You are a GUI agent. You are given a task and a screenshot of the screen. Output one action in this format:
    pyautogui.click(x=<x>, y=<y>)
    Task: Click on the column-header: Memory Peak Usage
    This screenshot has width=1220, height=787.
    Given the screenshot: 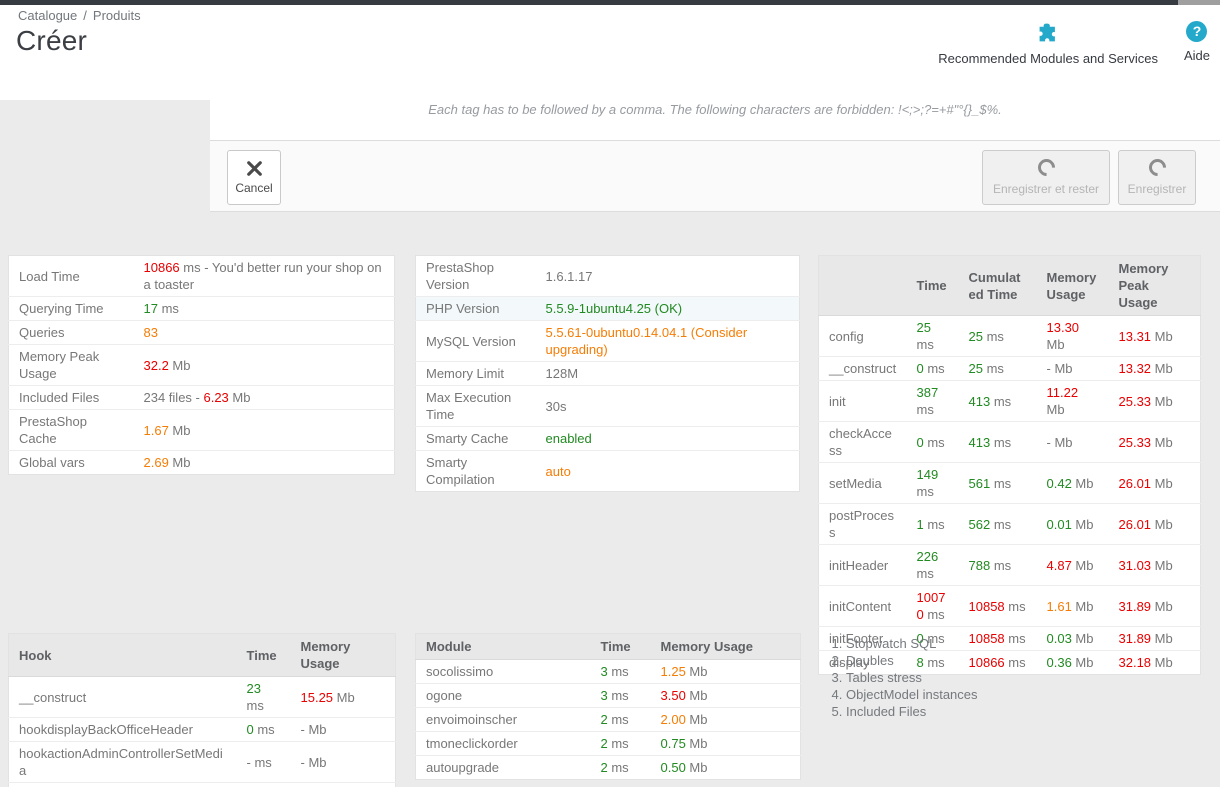 What is the action you would take?
    pyautogui.click(x=1154, y=285)
    